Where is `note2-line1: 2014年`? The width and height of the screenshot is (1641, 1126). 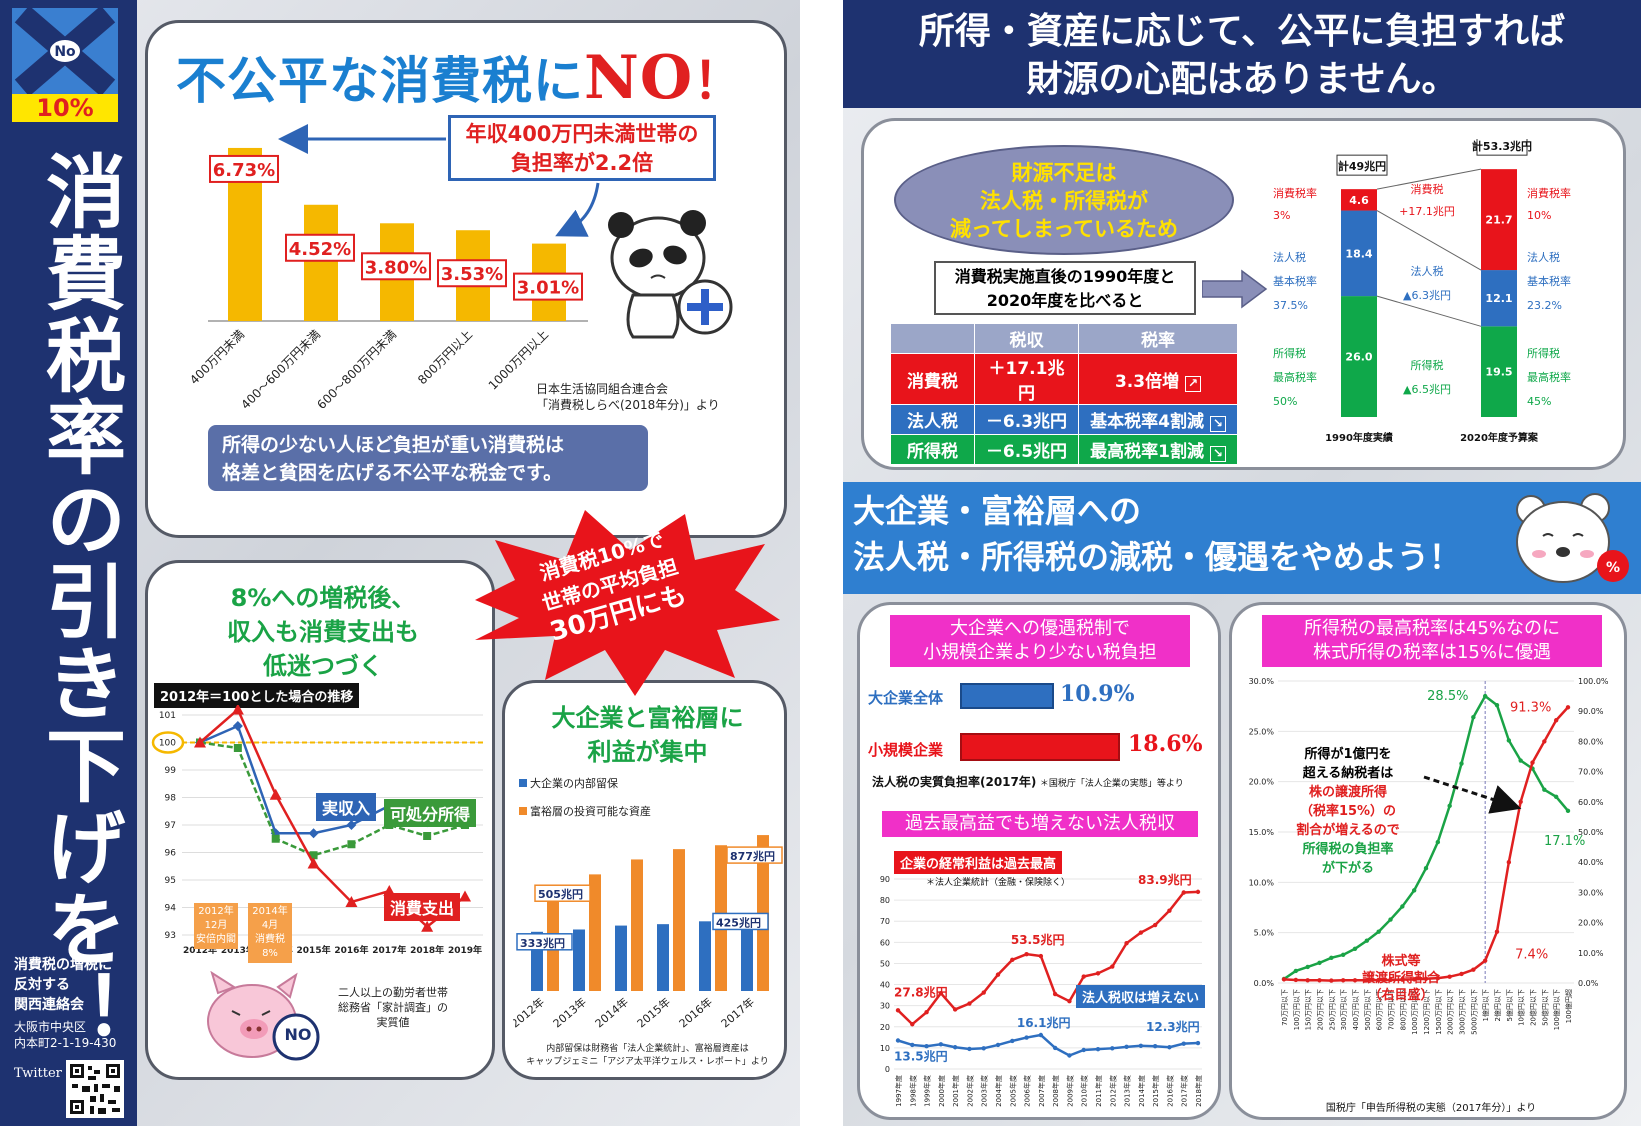 note2-line1: 2014年 is located at coordinates (270, 911).